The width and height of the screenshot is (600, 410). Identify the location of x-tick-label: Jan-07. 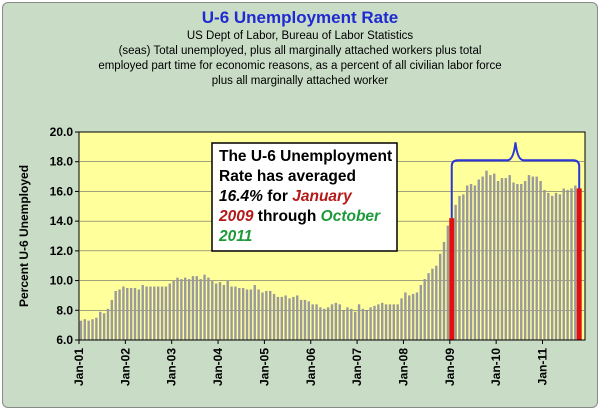
(357, 367).